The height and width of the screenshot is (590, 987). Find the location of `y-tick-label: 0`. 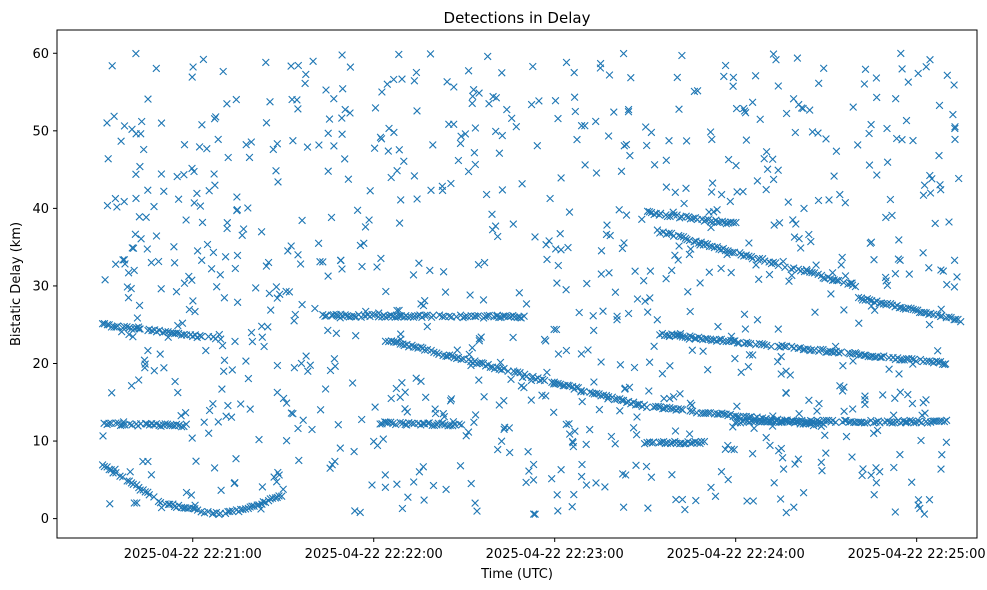

y-tick-label: 0 is located at coordinates (45, 519).